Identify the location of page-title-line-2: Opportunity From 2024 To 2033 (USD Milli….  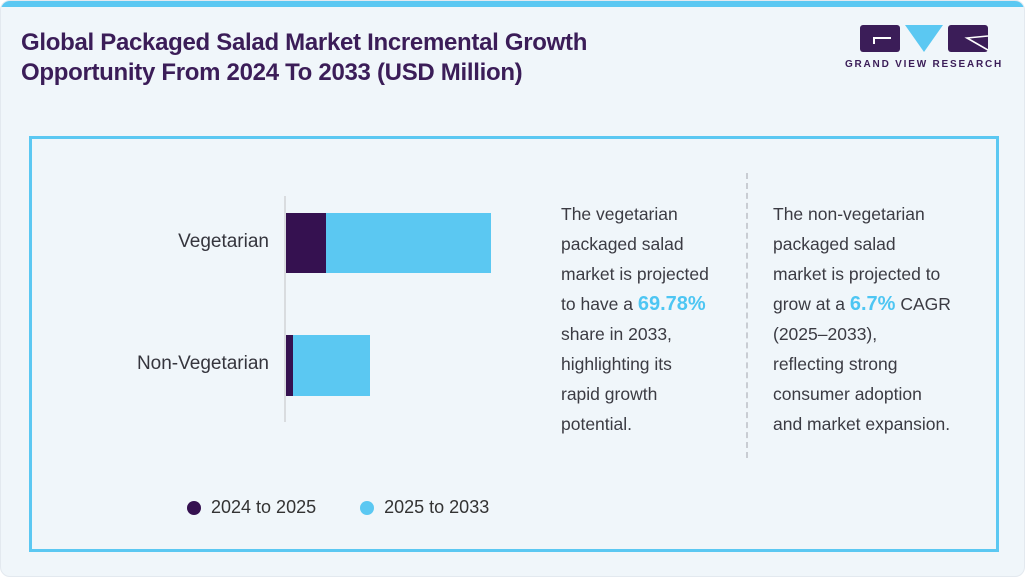
(272, 72).